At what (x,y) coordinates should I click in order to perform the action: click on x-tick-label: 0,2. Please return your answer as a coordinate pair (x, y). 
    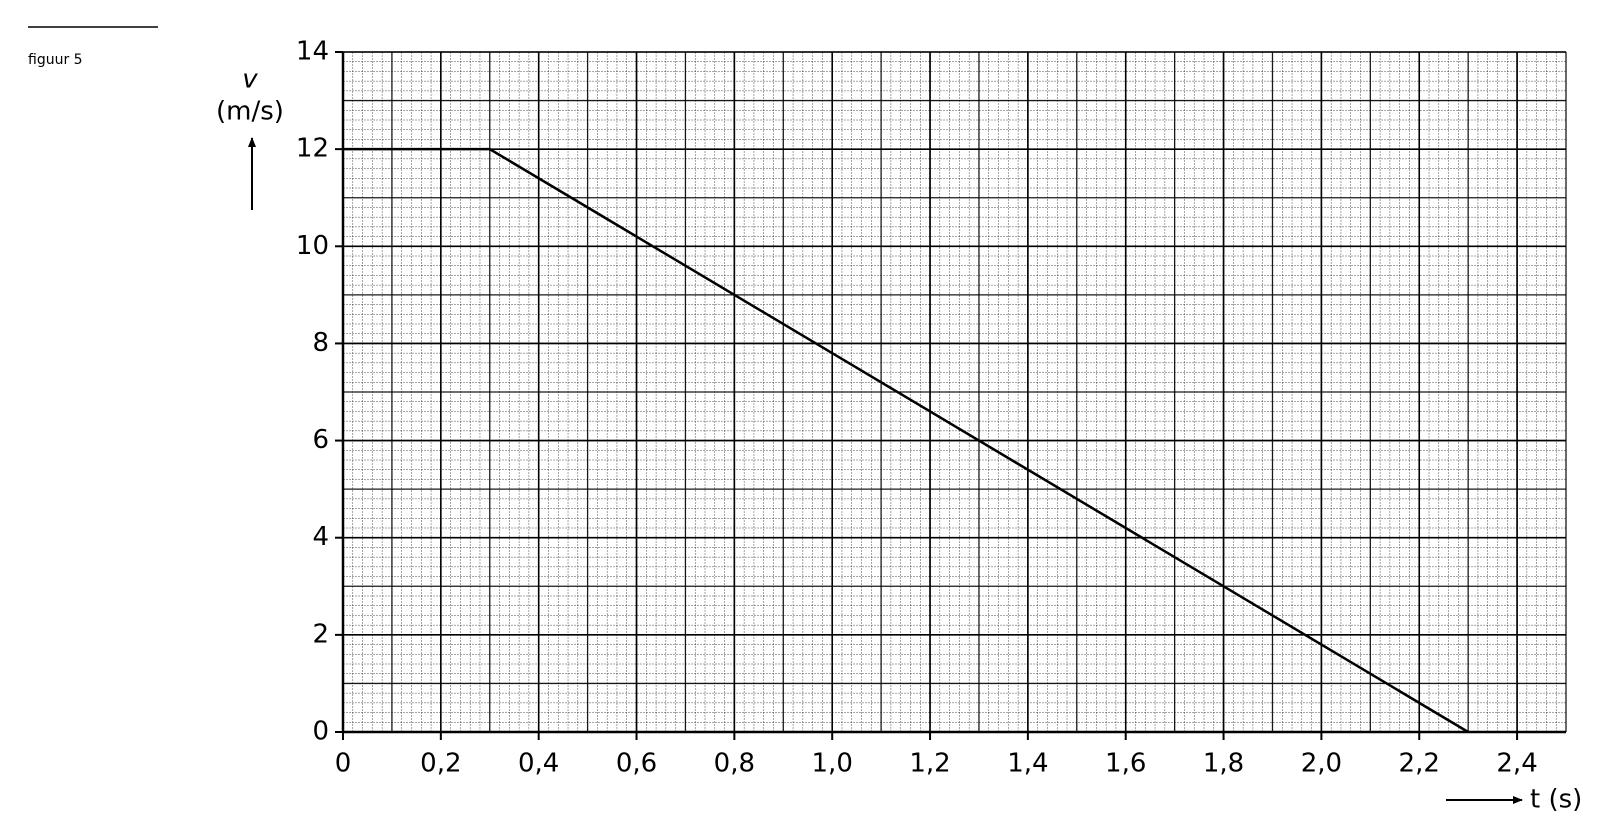
    Looking at the image, I should click on (440, 764).